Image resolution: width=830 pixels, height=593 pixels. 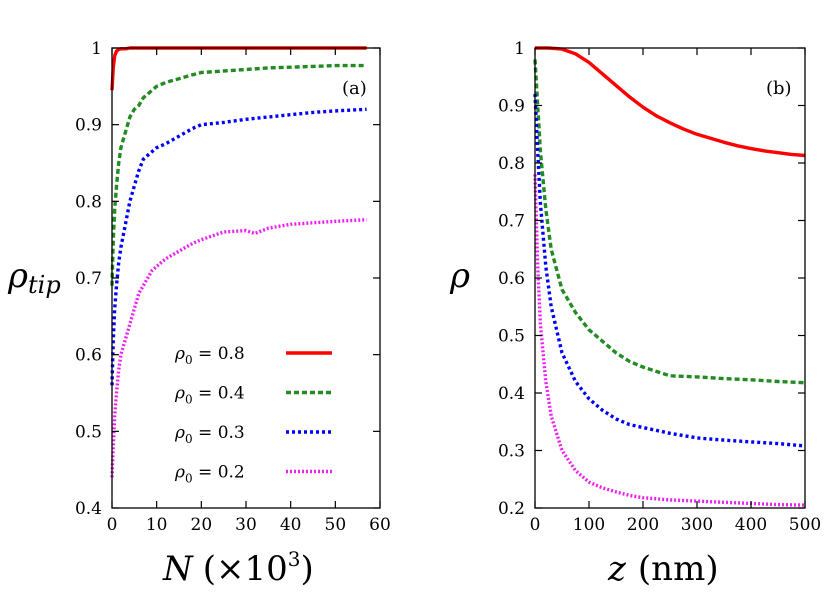 What do you see at coordinates (354, 88) in the screenshot?
I see `panel-a-label: (a)` at bounding box center [354, 88].